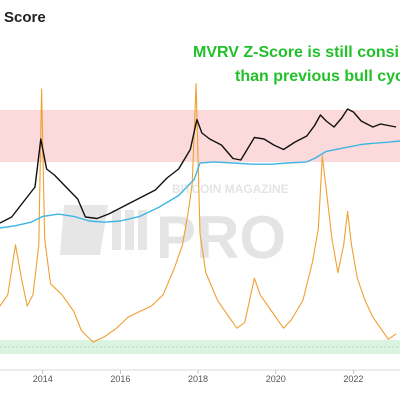 The image size is (400, 400). I want to click on chart-title: Score, so click(25, 17).